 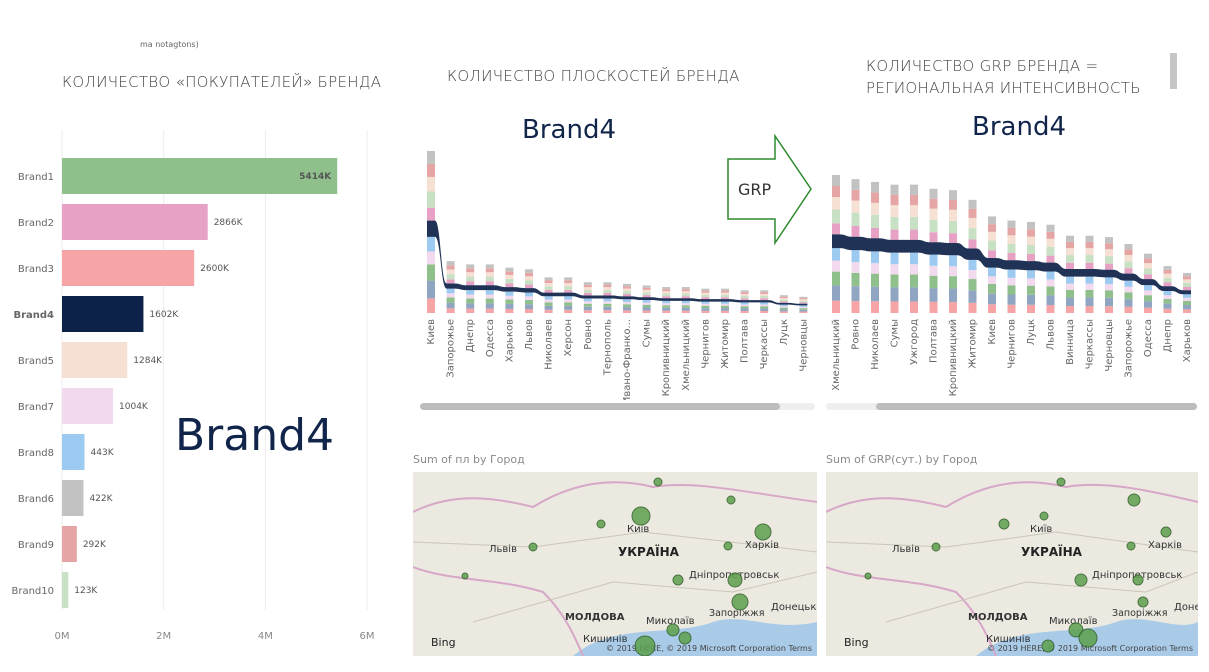 I want to click on category-label: Brand5, so click(x=36, y=361).